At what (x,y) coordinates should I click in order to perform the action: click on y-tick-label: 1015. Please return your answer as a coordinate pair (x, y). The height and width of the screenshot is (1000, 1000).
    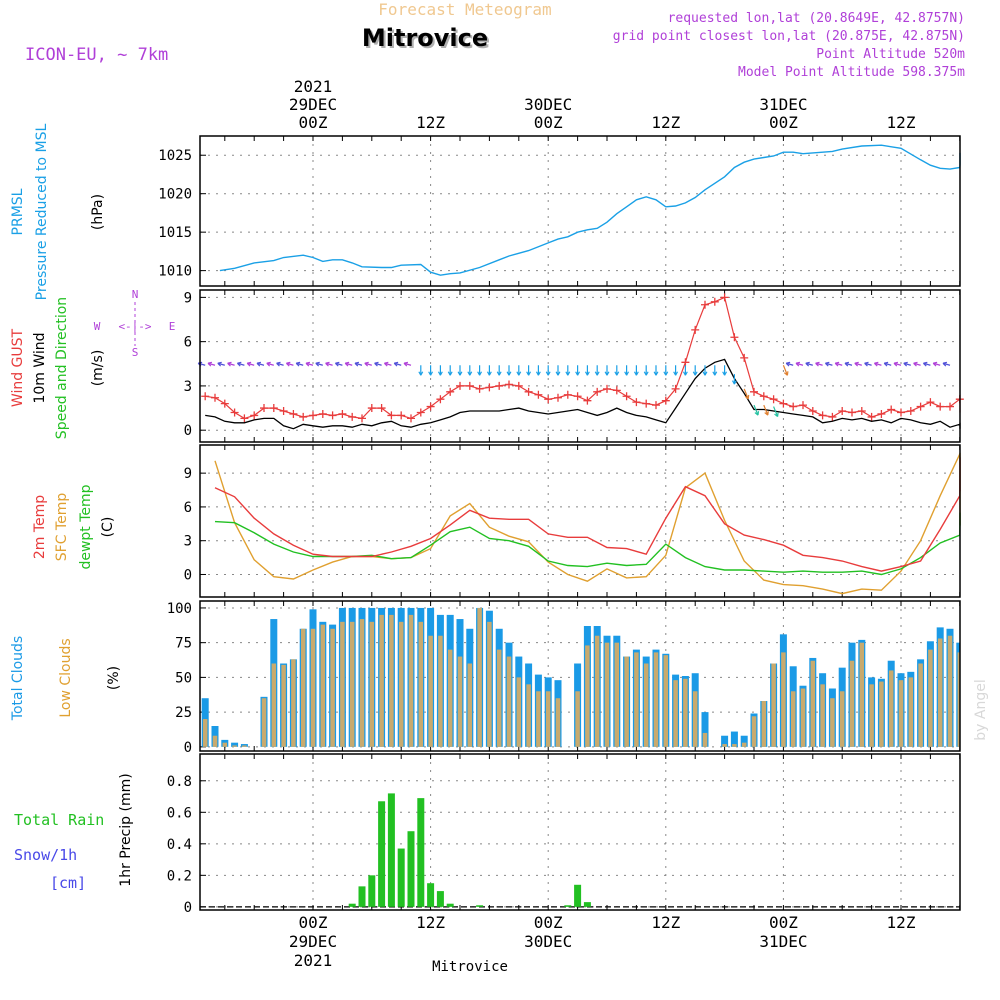
    Looking at the image, I should click on (175, 233).